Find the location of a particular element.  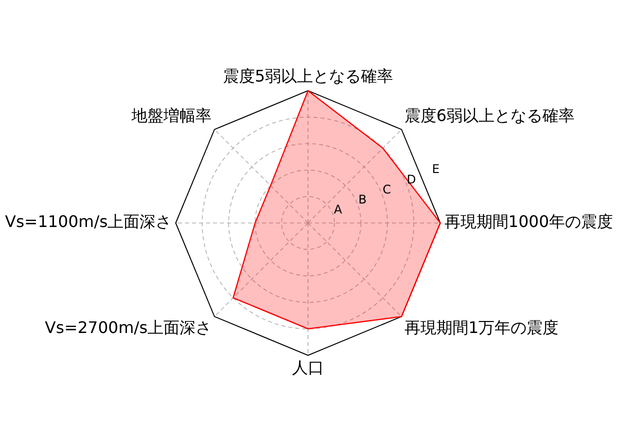

y-tick-label: A is located at coordinates (338, 209).